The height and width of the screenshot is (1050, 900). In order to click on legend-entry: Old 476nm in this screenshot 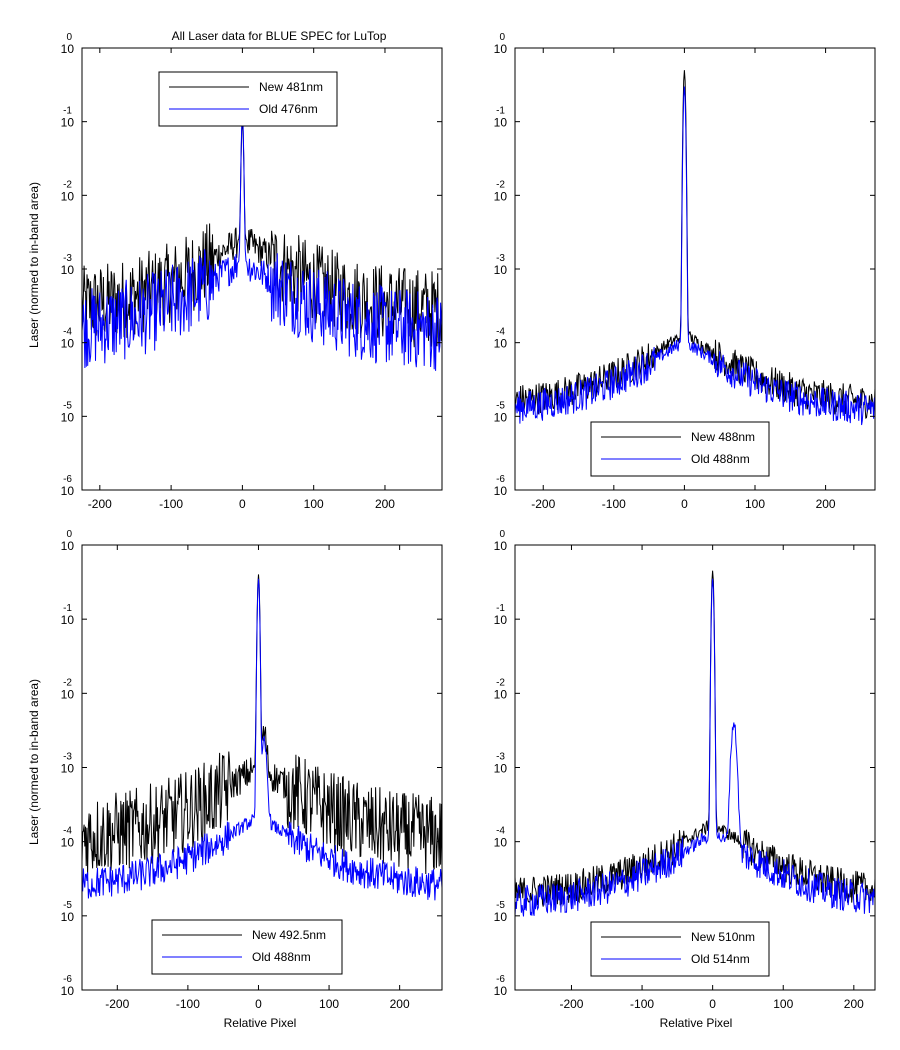, I will do `click(288, 109)`.